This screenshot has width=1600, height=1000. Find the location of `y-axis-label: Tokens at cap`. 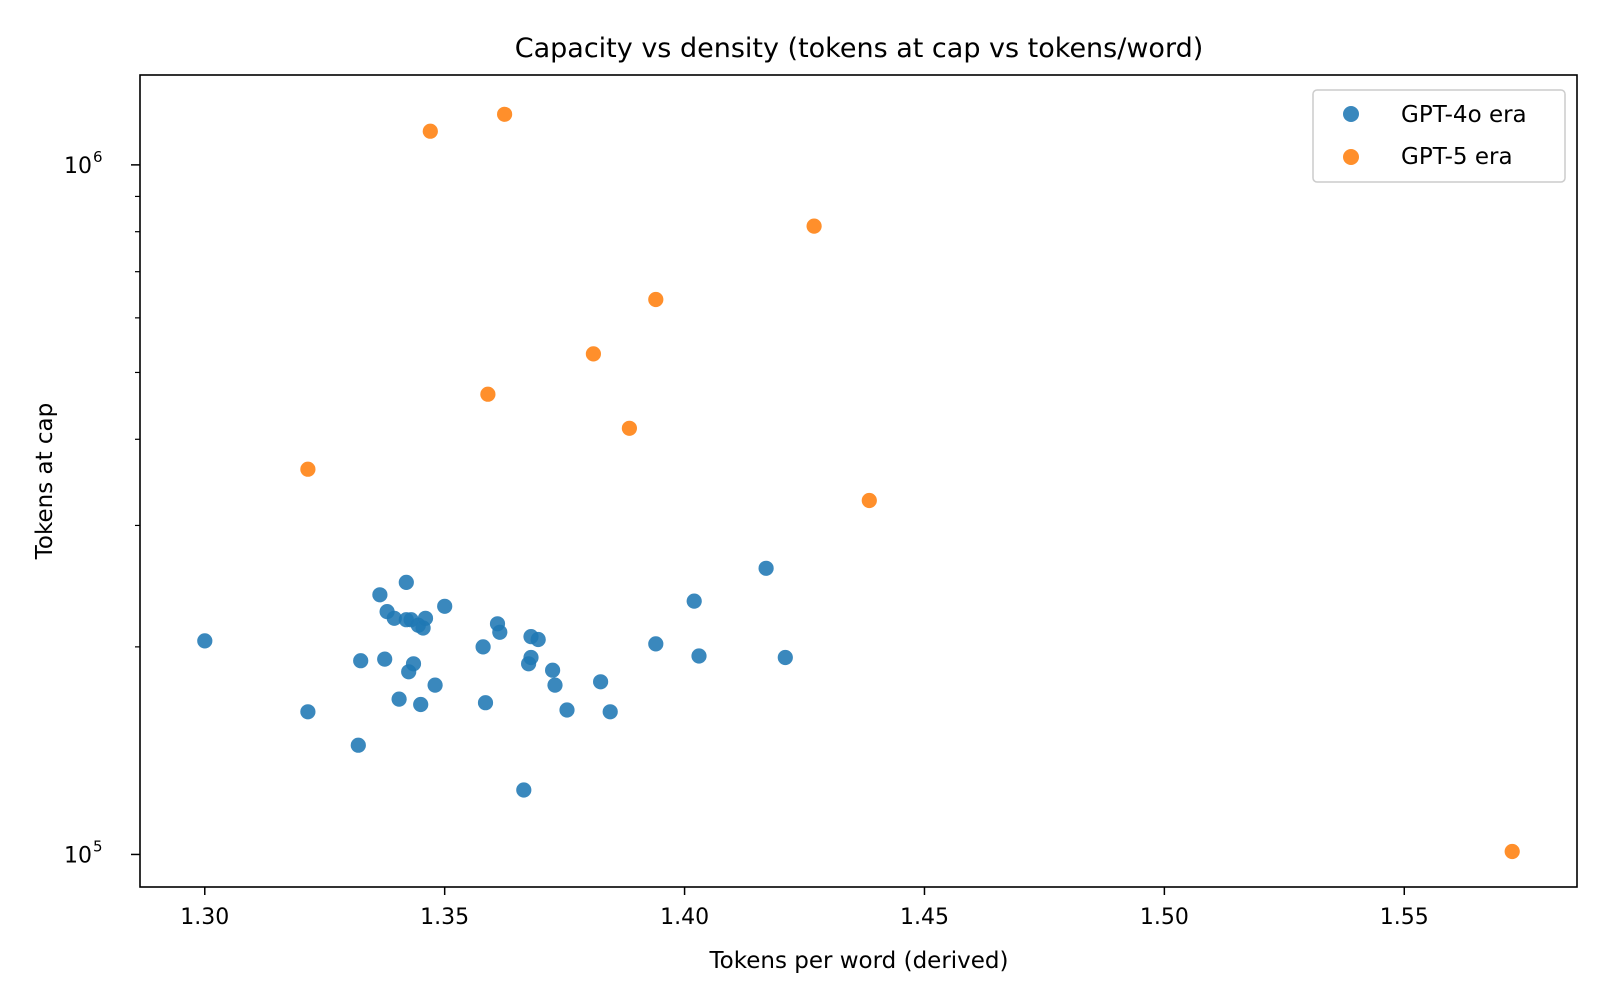

y-axis-label: Tokens at cap is located at coordinates (45, 482).